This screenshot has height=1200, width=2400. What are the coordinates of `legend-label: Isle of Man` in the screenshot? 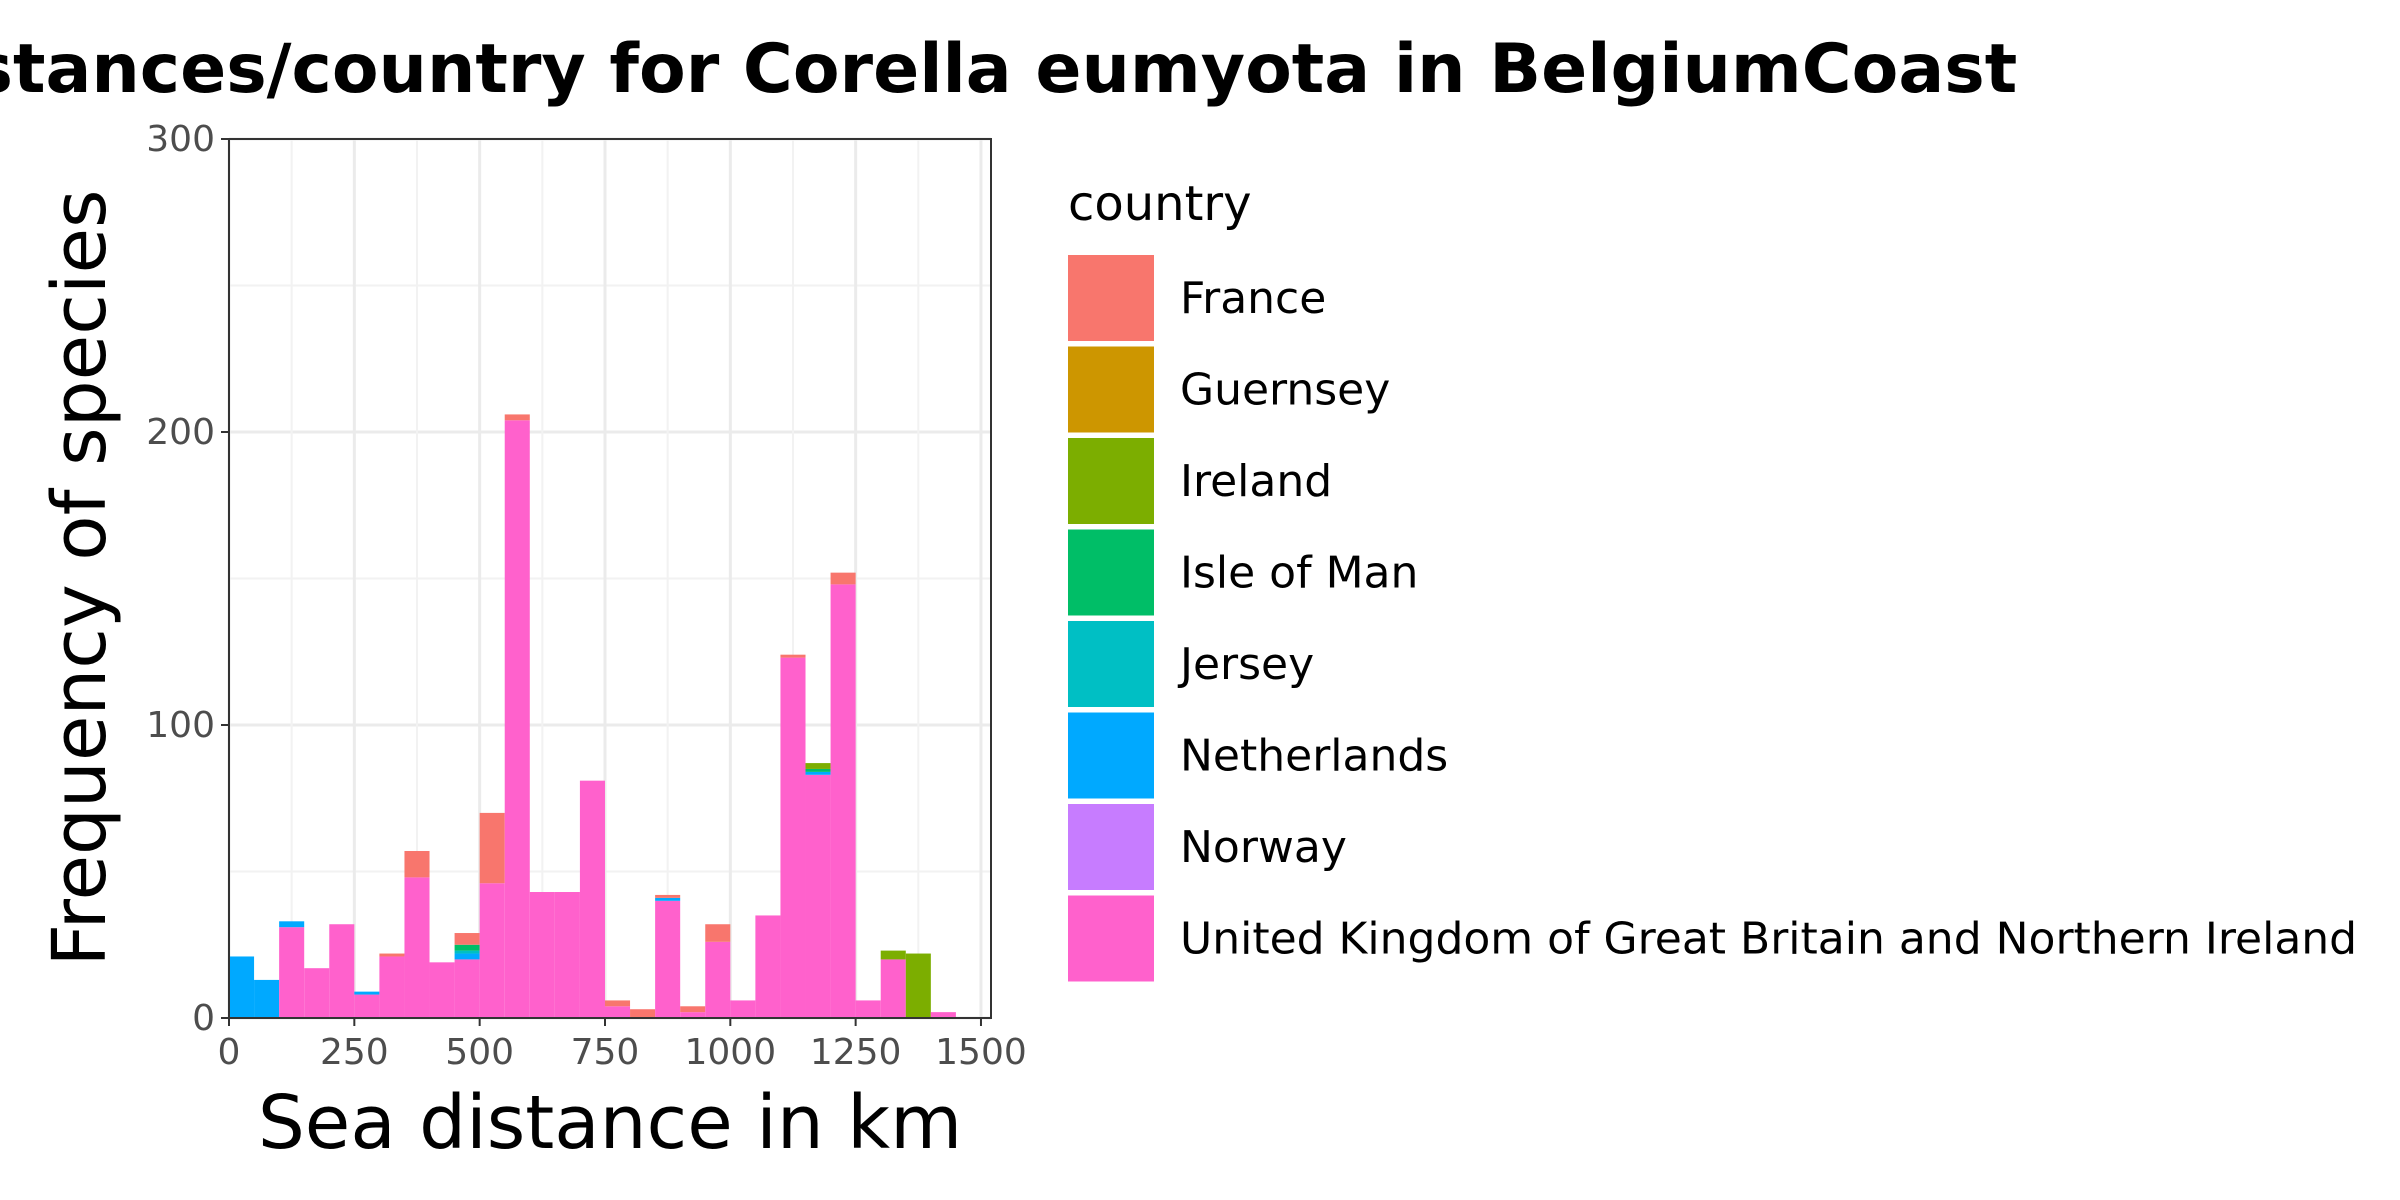 It's located at (1299, 573).